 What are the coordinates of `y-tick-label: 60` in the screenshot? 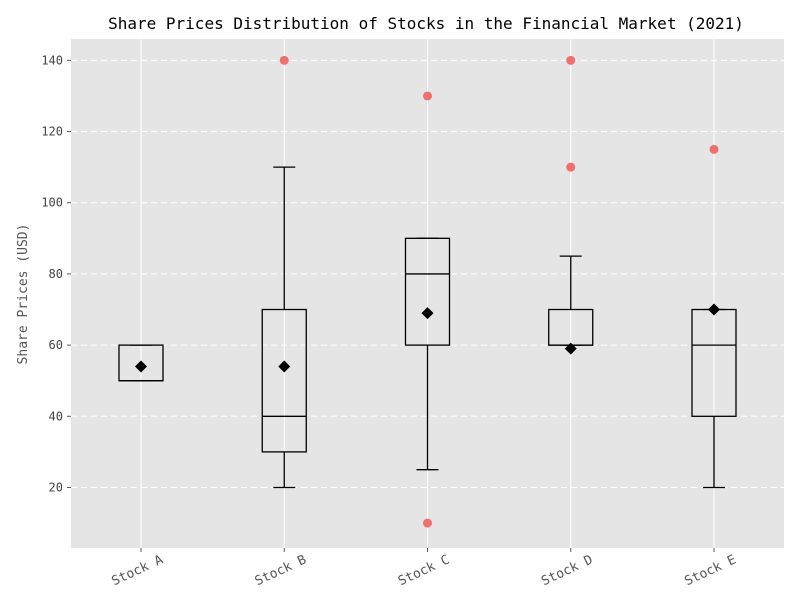 It's located at (56, 345).